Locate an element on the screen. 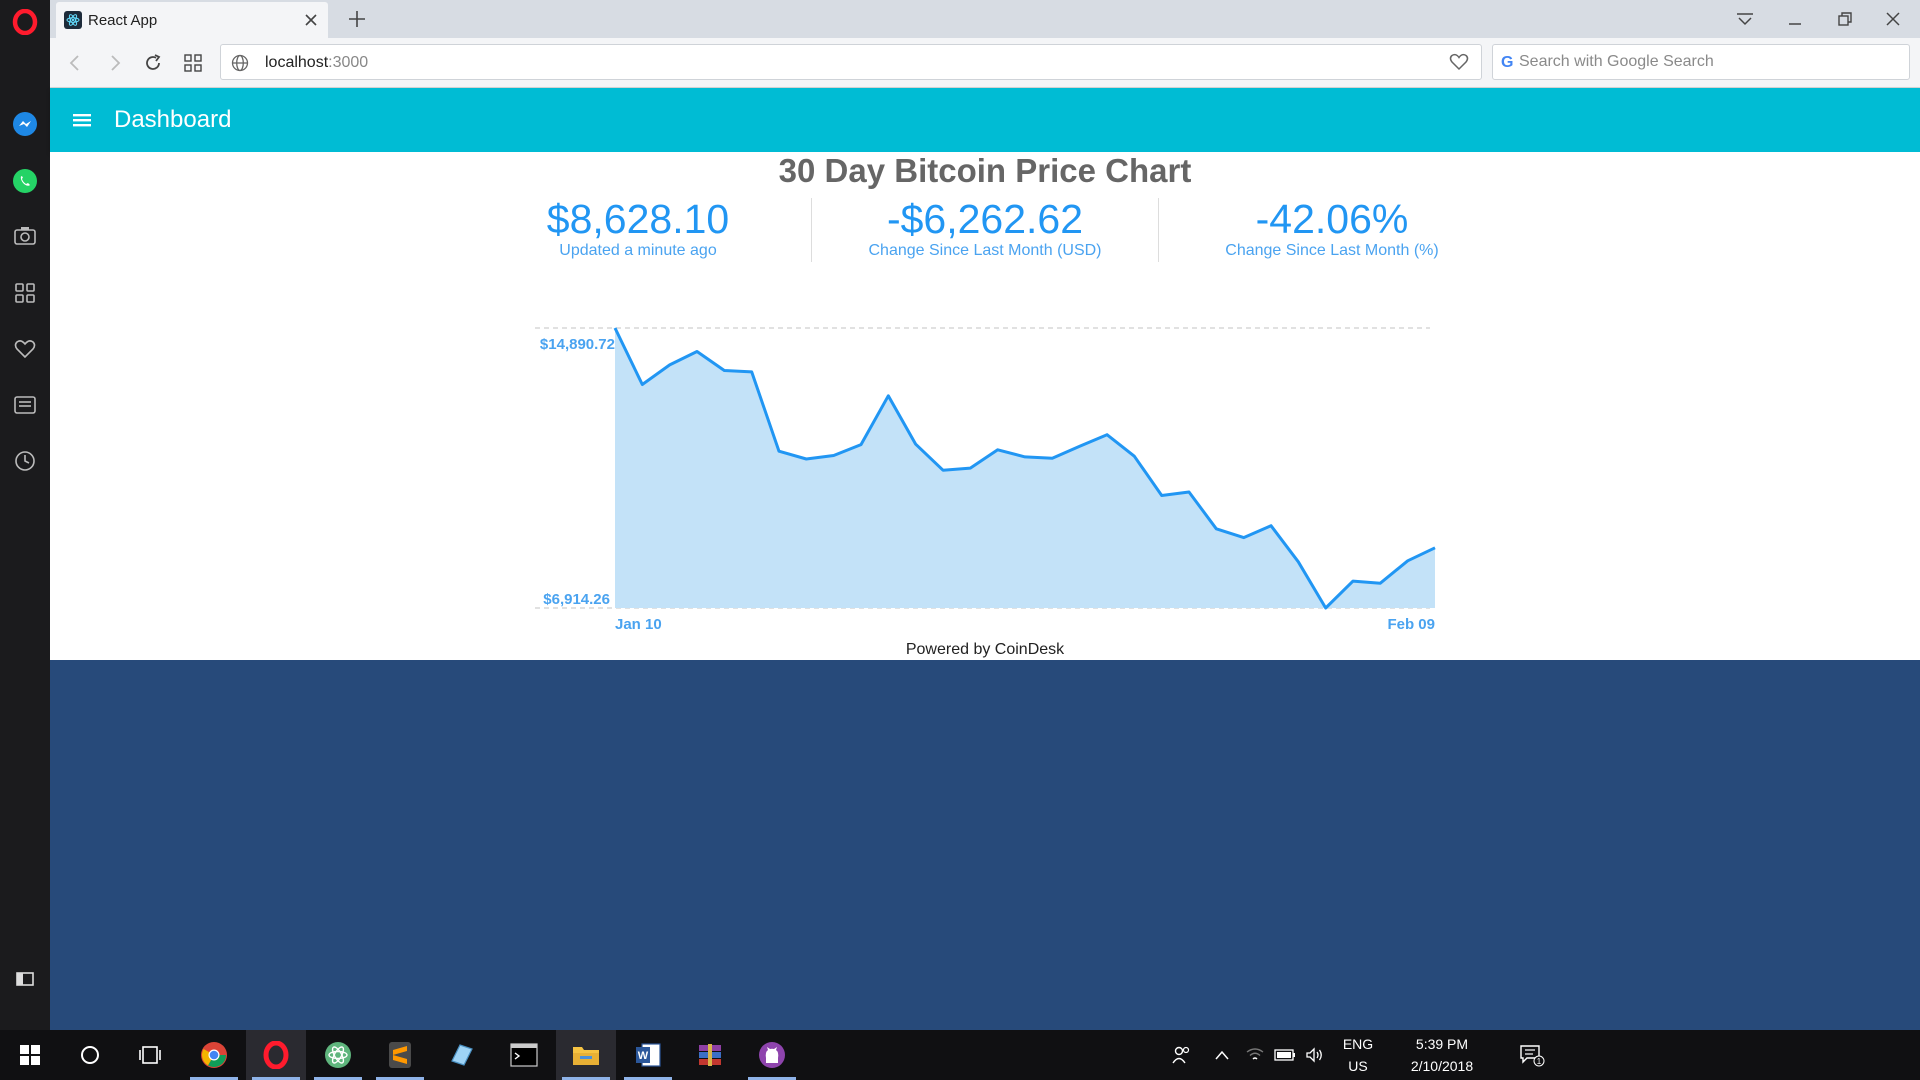  volume-icon is located at coordinates (1315, 1055).